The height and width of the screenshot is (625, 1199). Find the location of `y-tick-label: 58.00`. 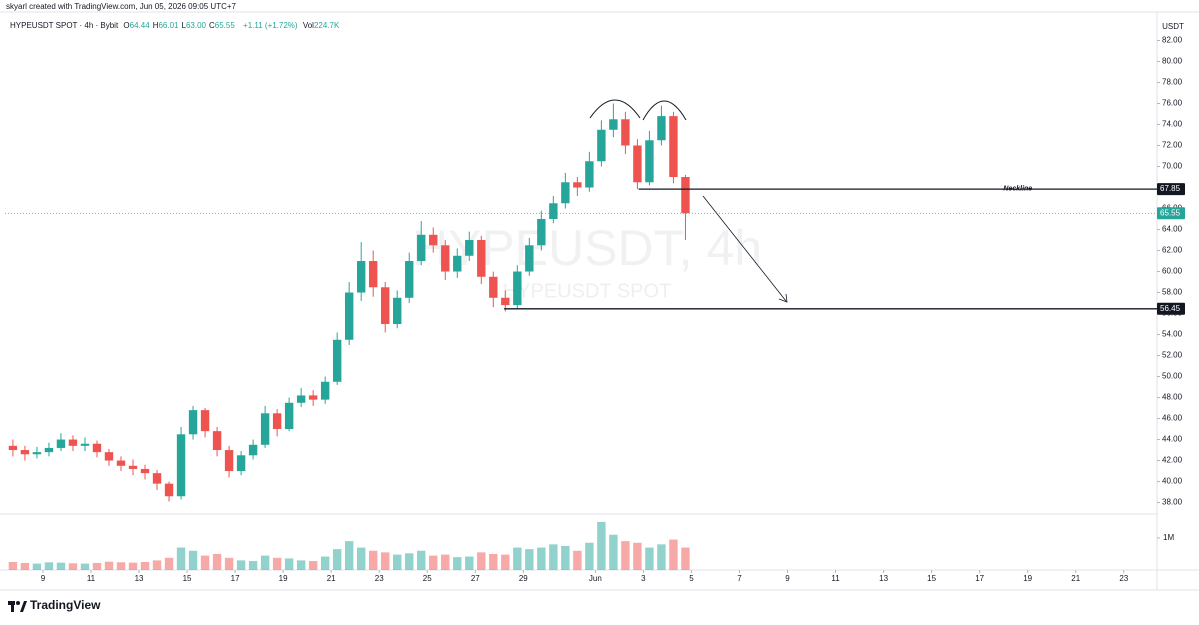

y-tick-label: 58.00 is located at coordinates (1172, 292).